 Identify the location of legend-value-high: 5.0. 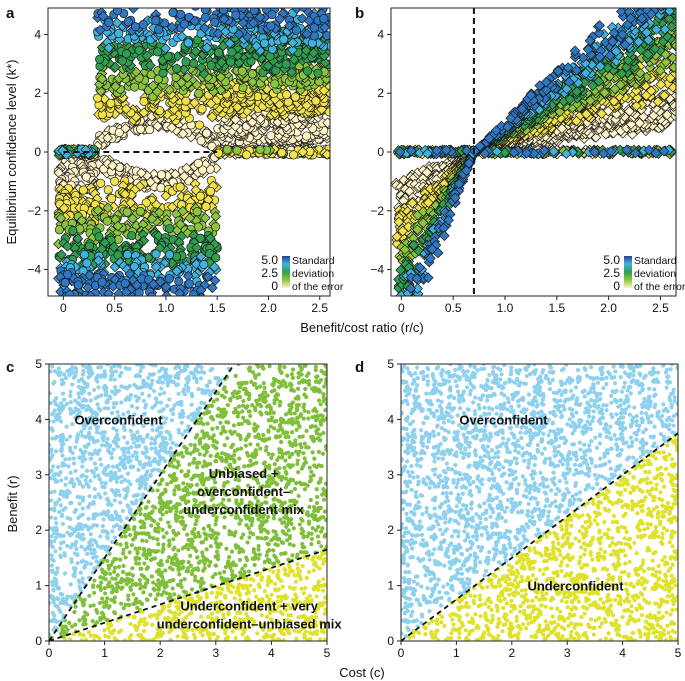
(269, 260).